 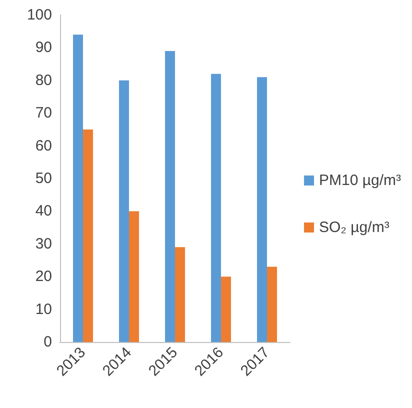 What do you see at coordinates (43, 211) in the screenshot?
I see `y-tick-label: 40` at bounding box center [43, 211].